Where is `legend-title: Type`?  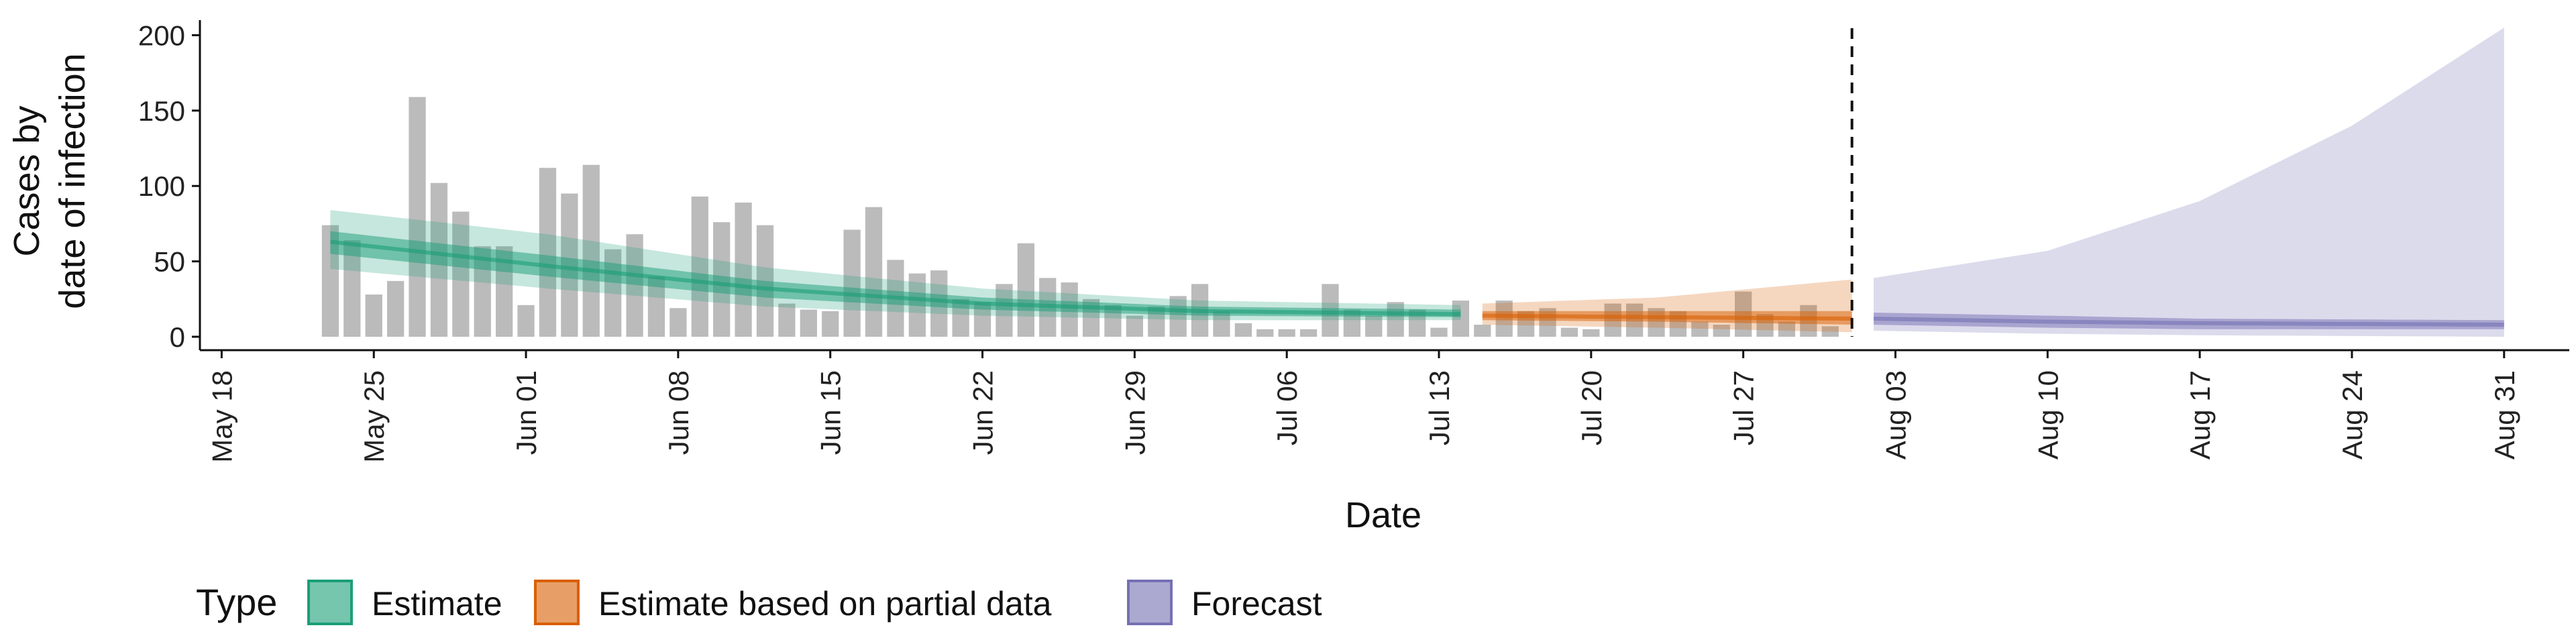
legend-title: Type is located at coordinates (236, 602).